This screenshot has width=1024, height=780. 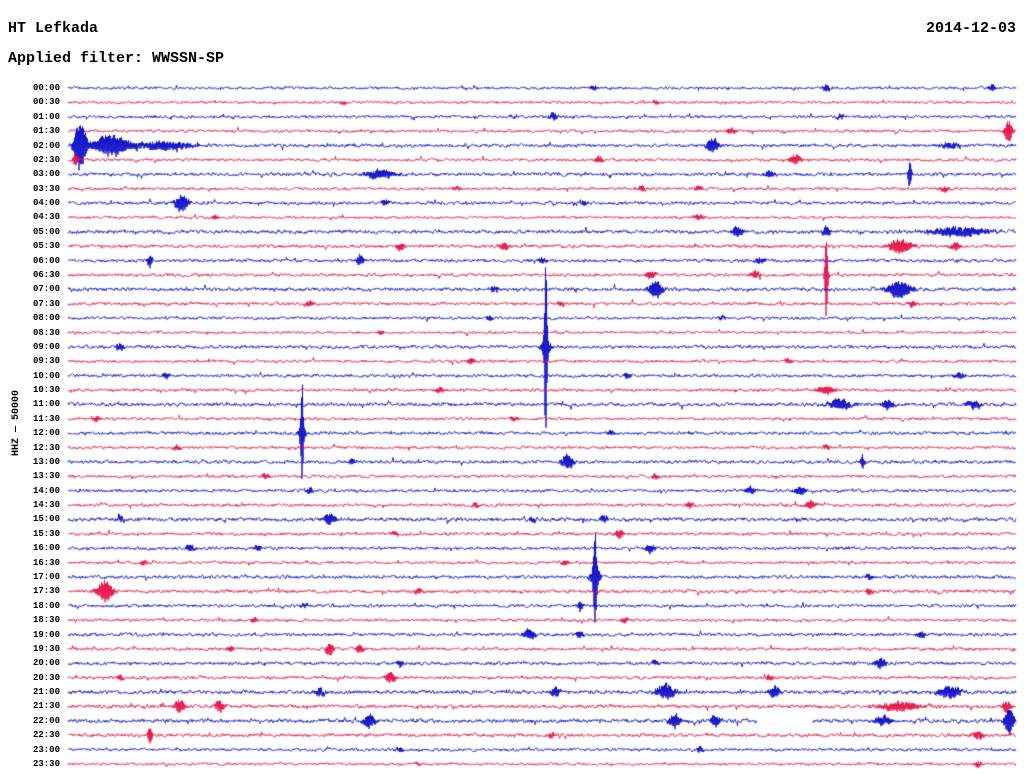 What do you see at coordinates (46, 677) in the screenshot?
I see `row-time-label: 20:30` at bounding box center [46, 677].